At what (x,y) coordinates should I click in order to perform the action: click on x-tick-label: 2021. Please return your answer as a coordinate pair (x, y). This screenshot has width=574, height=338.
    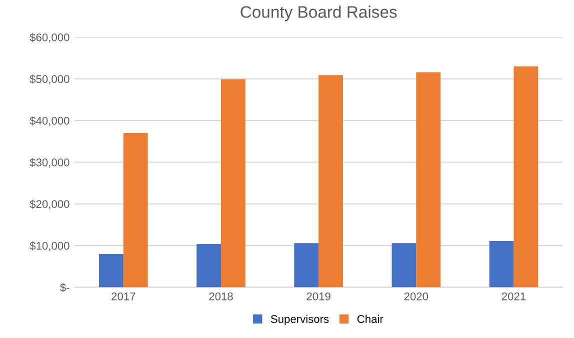
    Looking at the image, I should click on (514, 296).